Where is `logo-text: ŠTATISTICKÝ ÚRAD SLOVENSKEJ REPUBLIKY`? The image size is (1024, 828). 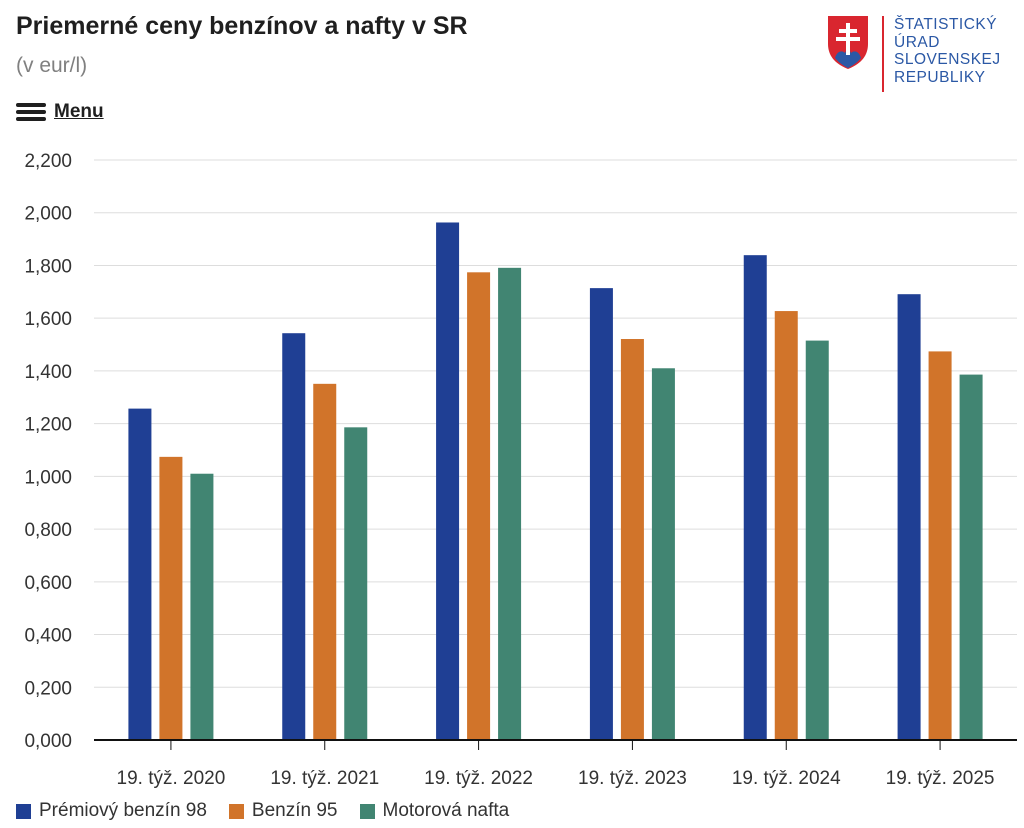 logo-text: ŠTATISTICKÝ ÚRAD SLOVENSKEJ REPUBLIKY is located at coordinates (947, 51).